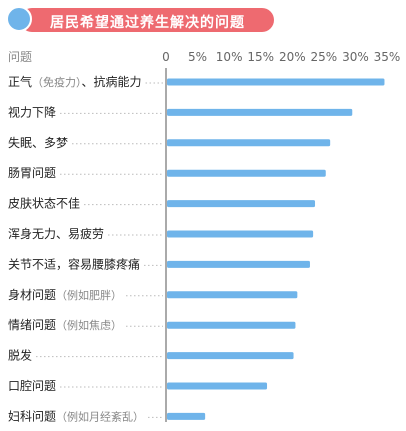 This screenshot has height=431, width=406. Describe the element at coordinates (229, 57) in the screenshot. I see `x-tick-label: 10%` at that location.